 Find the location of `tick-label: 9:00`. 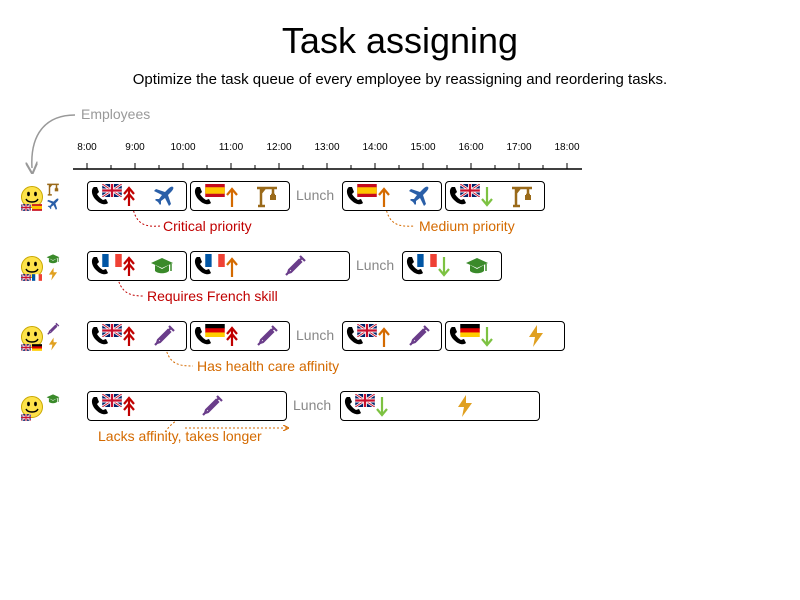

tick-label: 9:00 is located at coordinates (135, 147).